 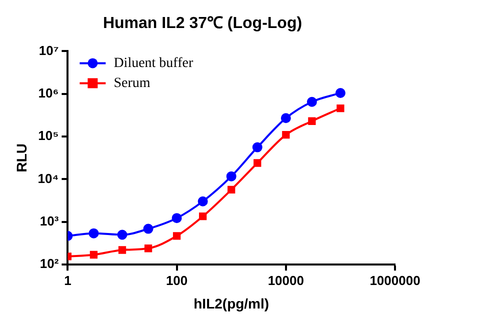 What do you see at coordinates (154, 63) in the screenshot?
I see `legend-label: Diluent buffer` at bounding box center [154, 63].